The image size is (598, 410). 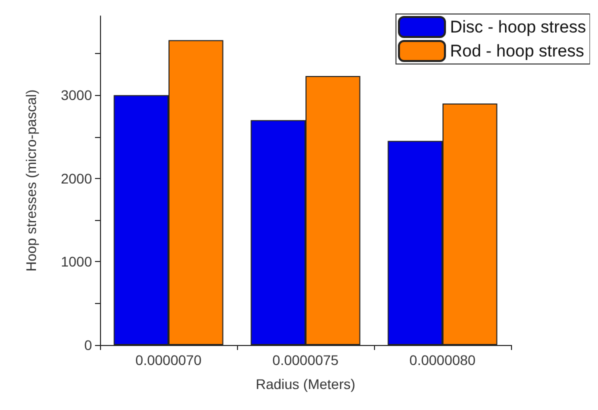 What do you see at coordinates (306, 384) in the screenshot?
I see `x-axis-title: Radius (Meters)` at bounding box center [306, 384].